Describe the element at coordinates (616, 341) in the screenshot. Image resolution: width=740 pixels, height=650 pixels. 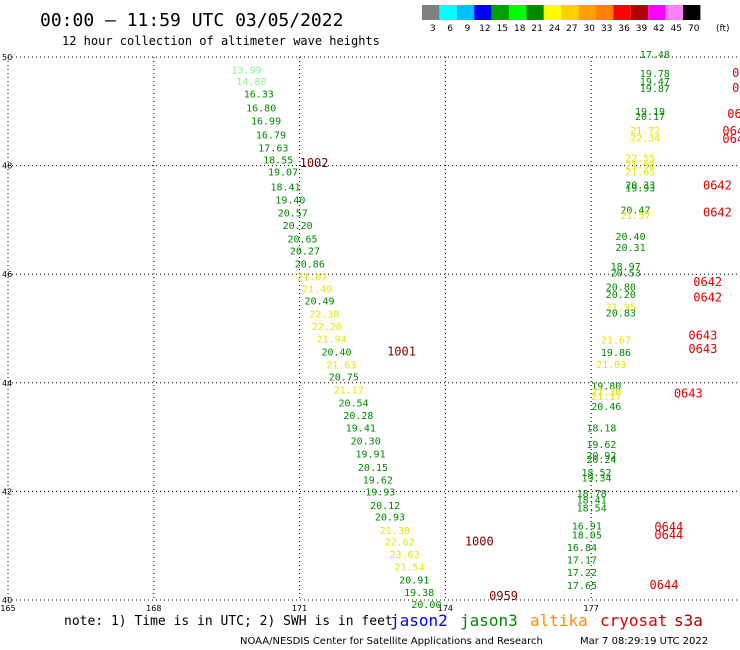
I see `wave-height-value: 21.67` at that location.